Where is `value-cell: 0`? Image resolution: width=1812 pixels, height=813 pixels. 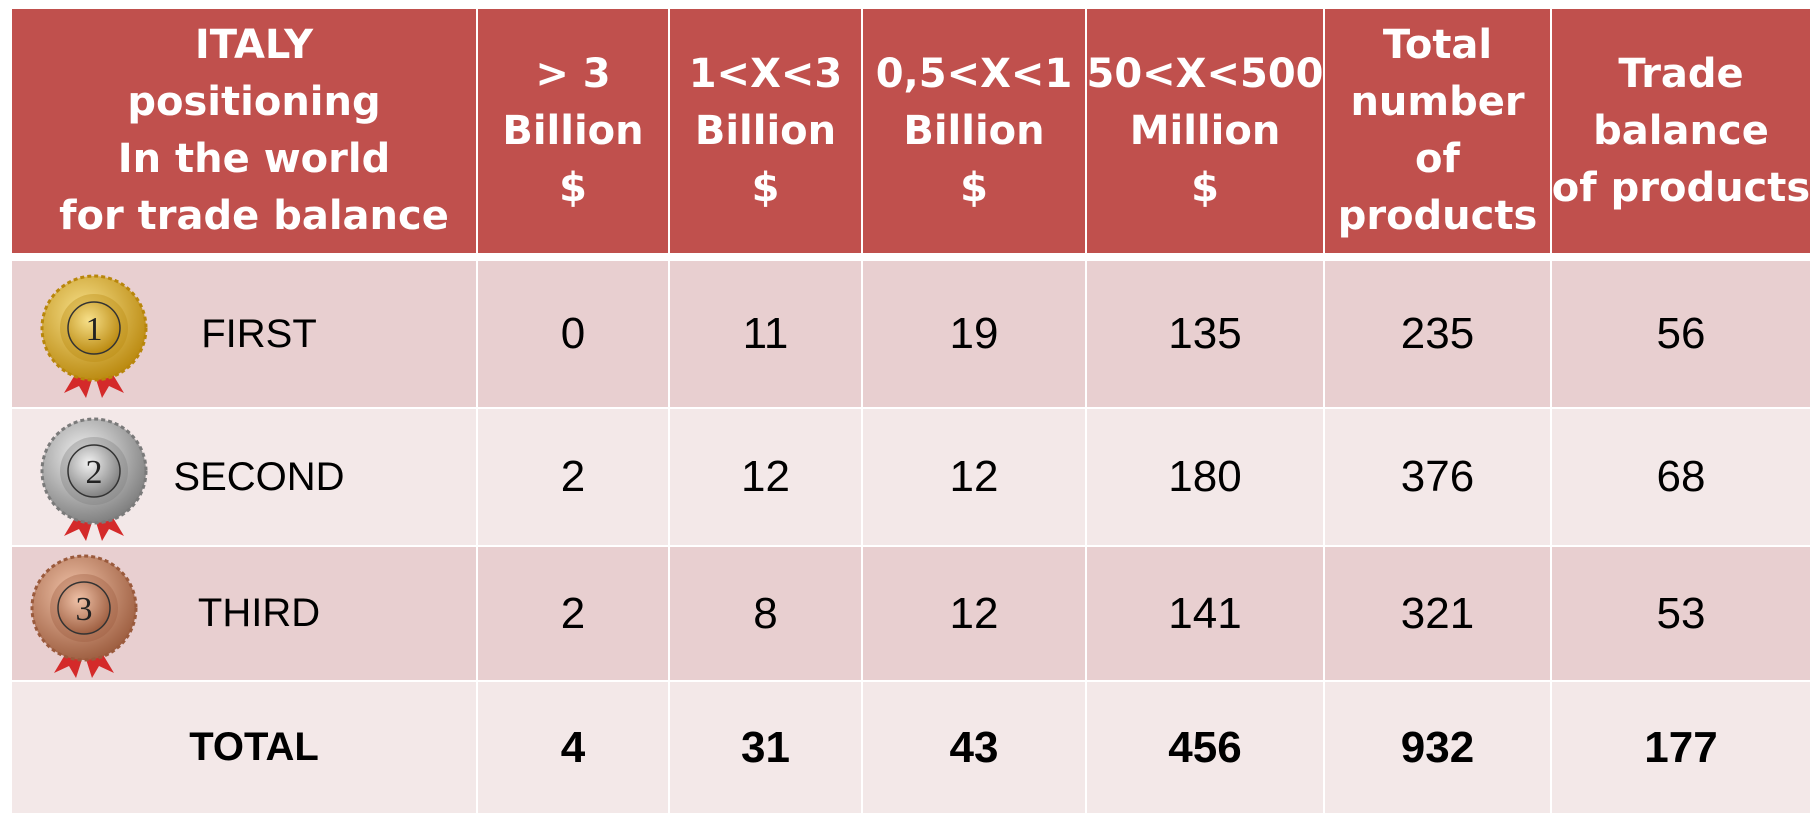
value-cell: 0 is located at coordinates (573, 334).